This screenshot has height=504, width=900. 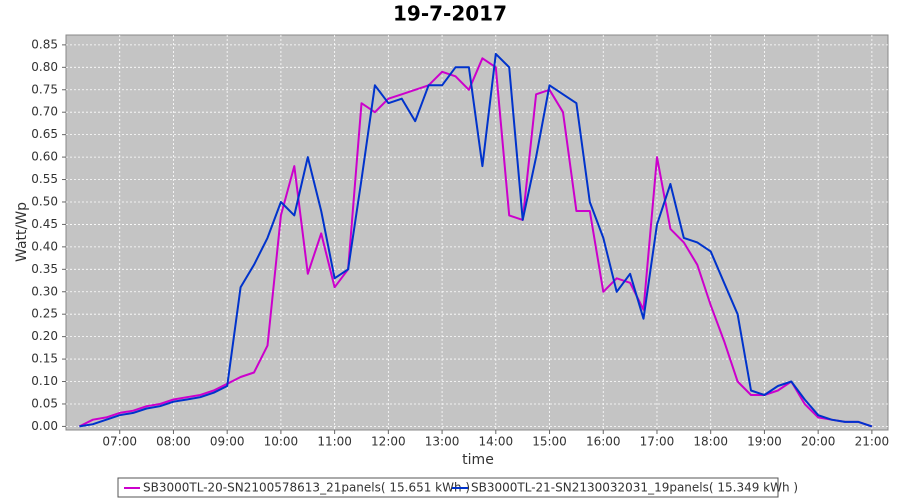 What do you see at coordinates (442, 442) in the screenshot?
I see `x-tick-label: 13:00` at bounding box center [442, 442].